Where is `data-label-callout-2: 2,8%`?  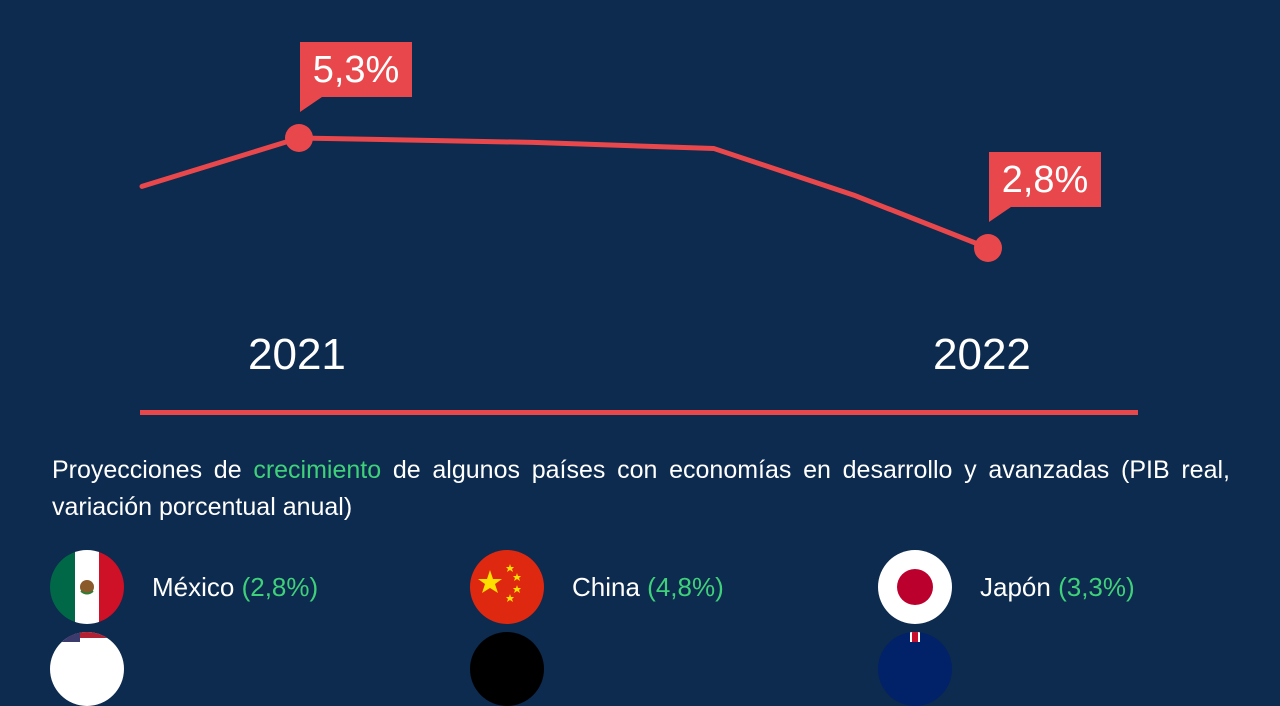
data-label-callout-2: 2,8% is located at coordinates (1045, 187).